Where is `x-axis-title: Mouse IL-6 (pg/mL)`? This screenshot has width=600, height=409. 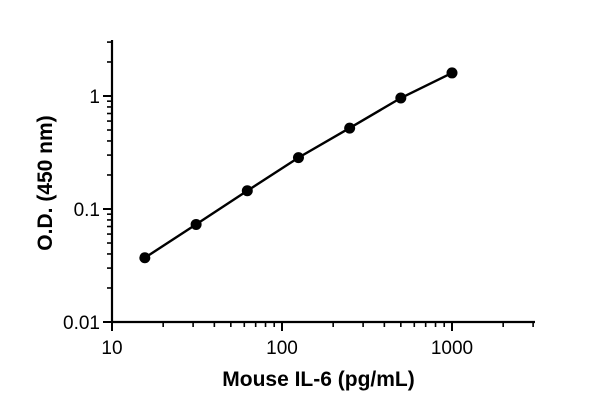 x-axis-title: Mouse IL-6 (pg/mL) is located at coordinates (318, 379).